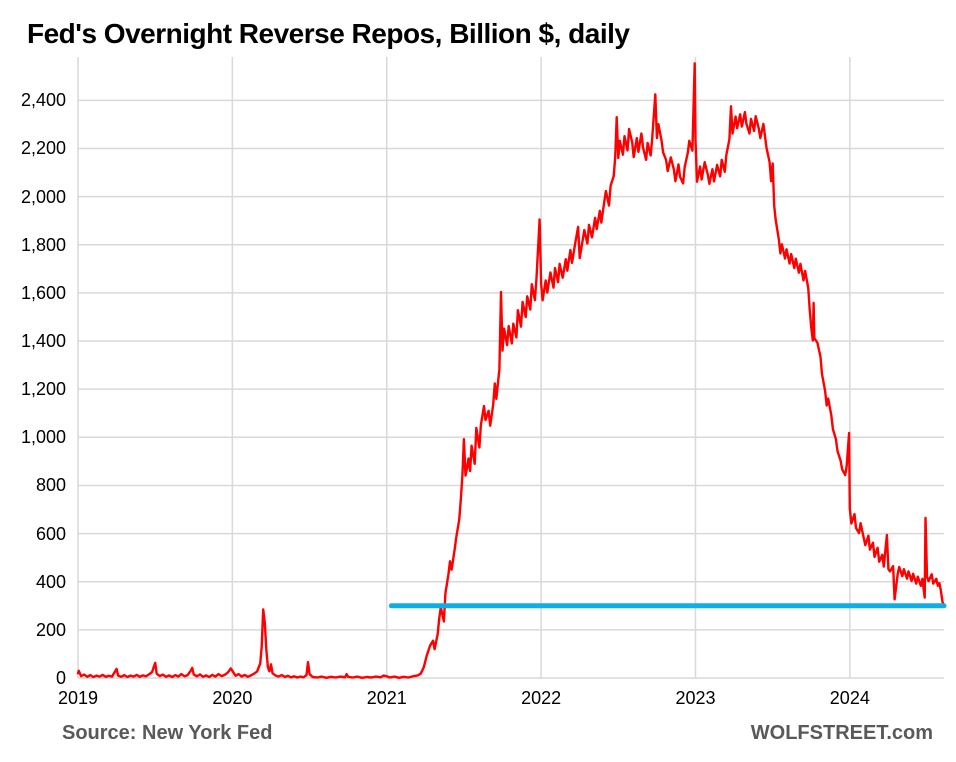 This screenshot has width=956, height=762. I want to click on x-axis-tick-label: 2019, so click(78, 698).